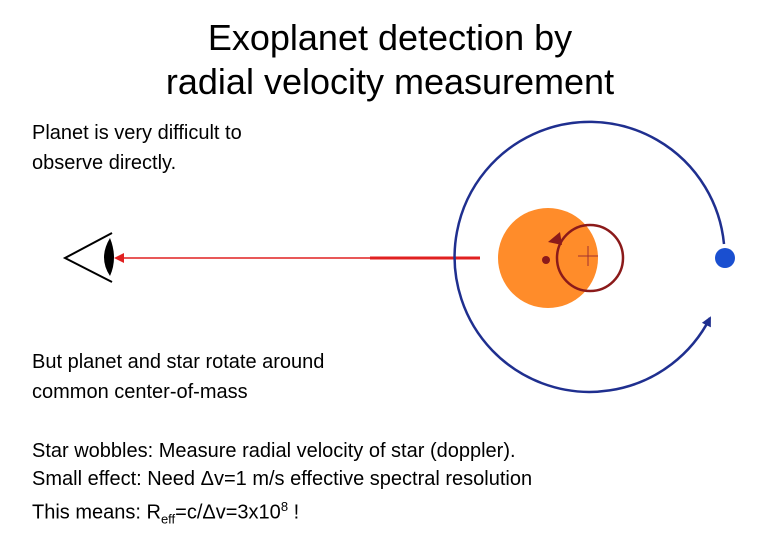 The width and height of the screenshot is (780, 540). Describe the element at coordinates (140, 392) in the screenshot. I see `text: common center-of-mass` at that location.